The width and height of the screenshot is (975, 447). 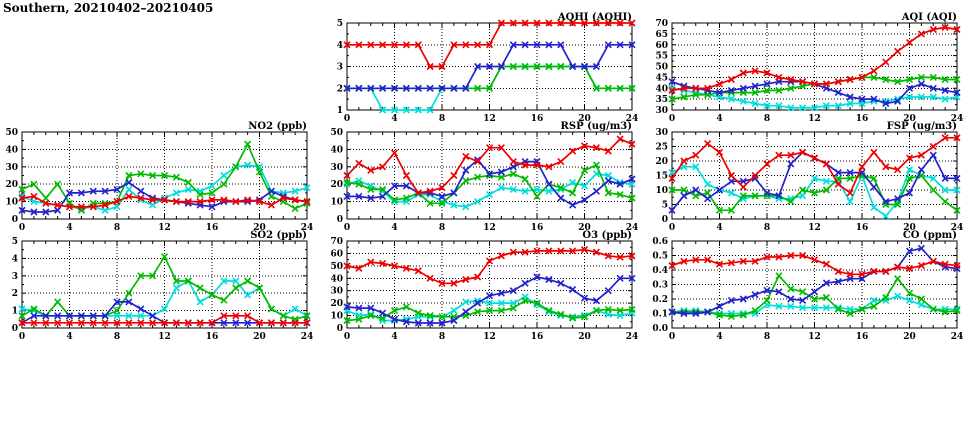 What do you see at coordinates (117, 228) in the screenshot?
I see `no2-xtick: 8` at bounding box center [117, 228].